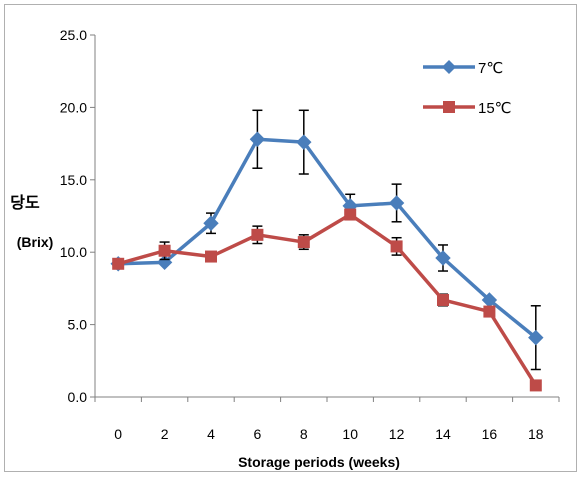 The image size is (583, 478). Describe the element at coordinates (165, 434) in the screenshot. I see `x-tick-label: 2` at that location.